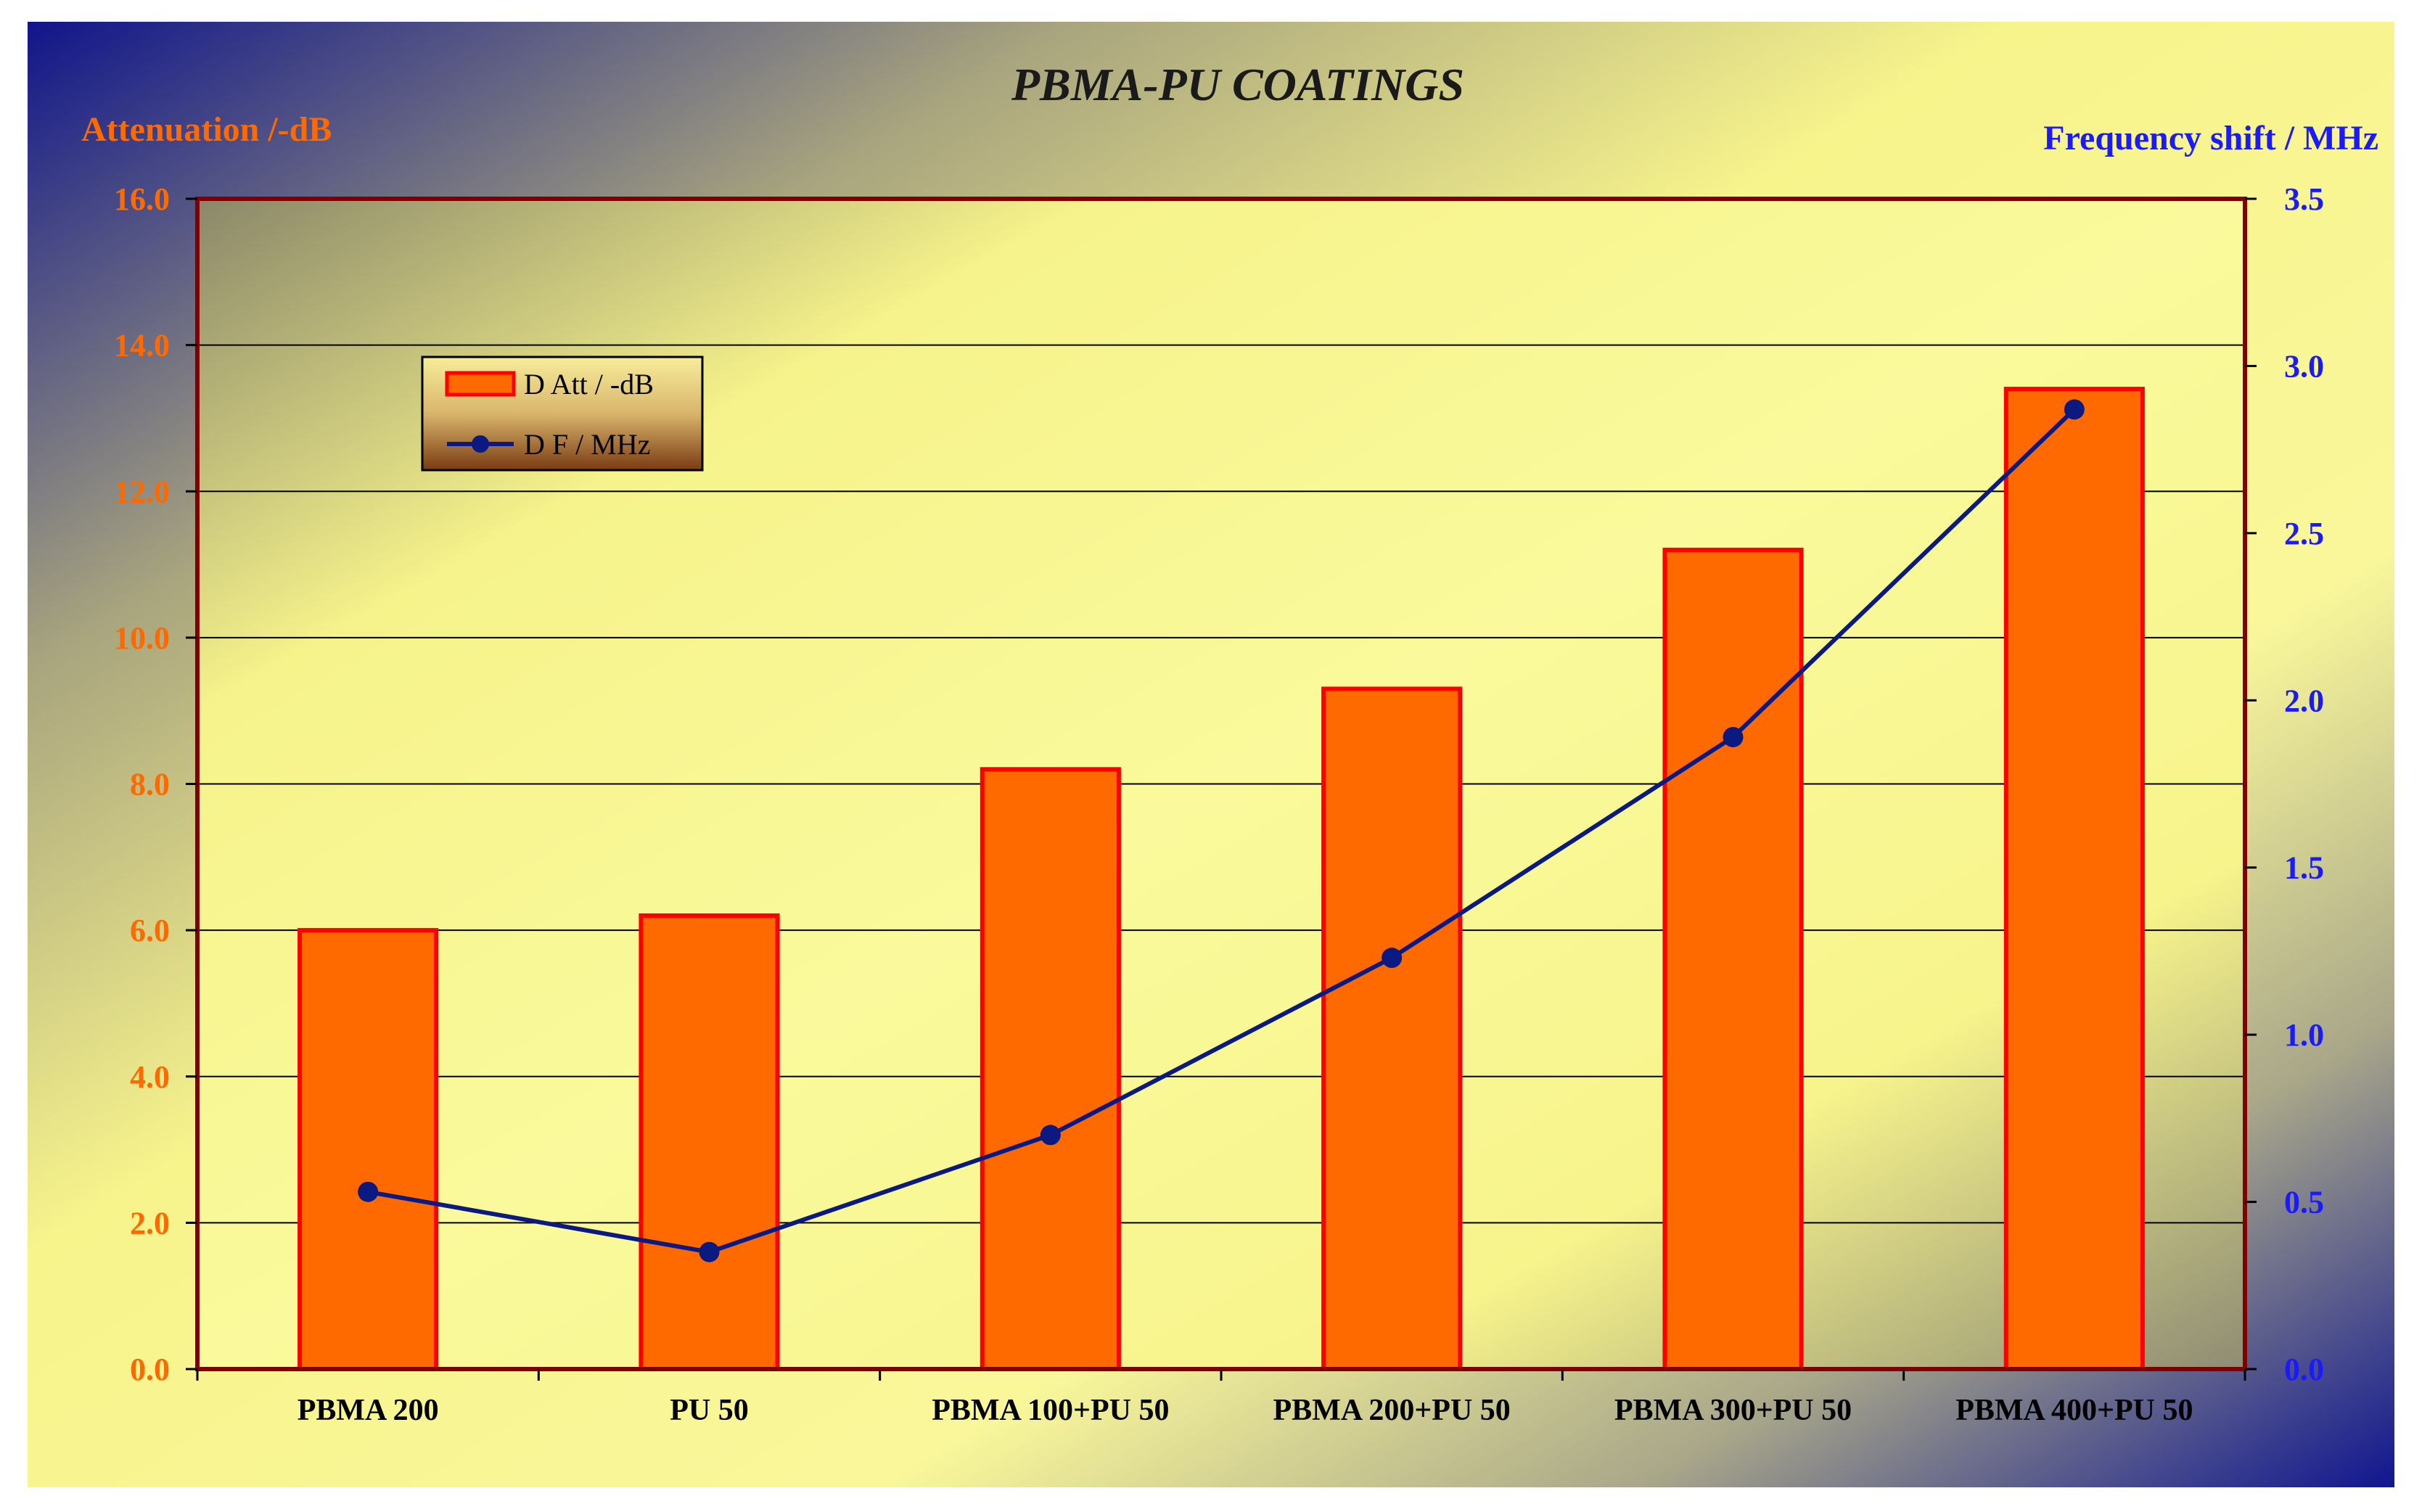 Image resolution: width=2422 pixels, height=1512 pixels. Describe the element at coordinates (1392, 1411) in the screenshot. I see `category-label: PBMA 200+PU 50` at that location.